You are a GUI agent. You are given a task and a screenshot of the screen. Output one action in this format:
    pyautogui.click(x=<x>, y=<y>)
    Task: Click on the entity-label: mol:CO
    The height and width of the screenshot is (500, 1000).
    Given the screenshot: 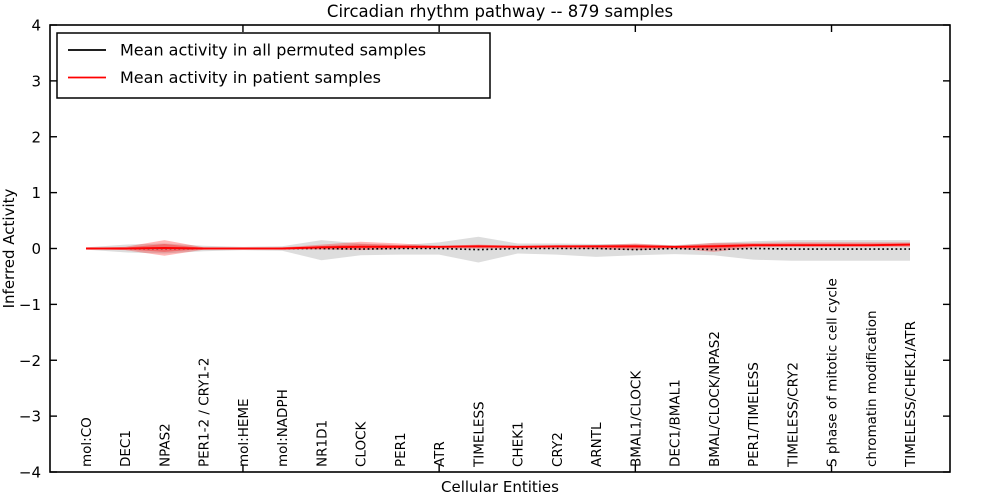 What is the action you would take?
    pyautogui.click(x=87, y=442)
    